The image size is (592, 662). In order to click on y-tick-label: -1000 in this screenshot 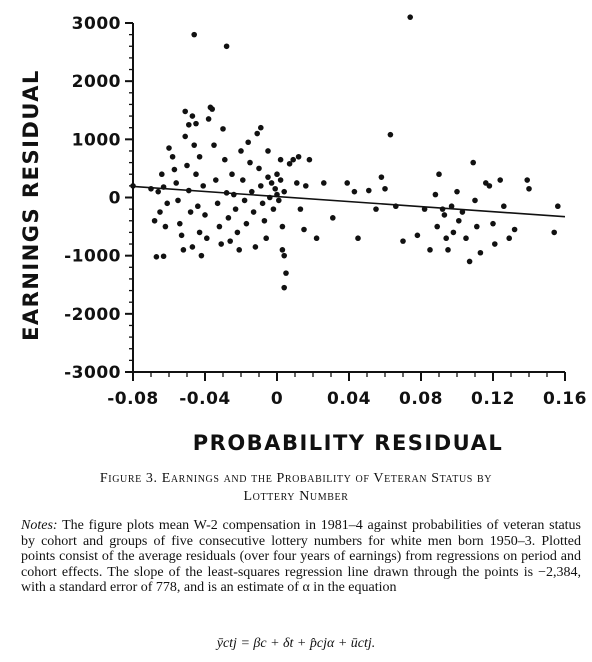, I will do `click(92, 257)`.